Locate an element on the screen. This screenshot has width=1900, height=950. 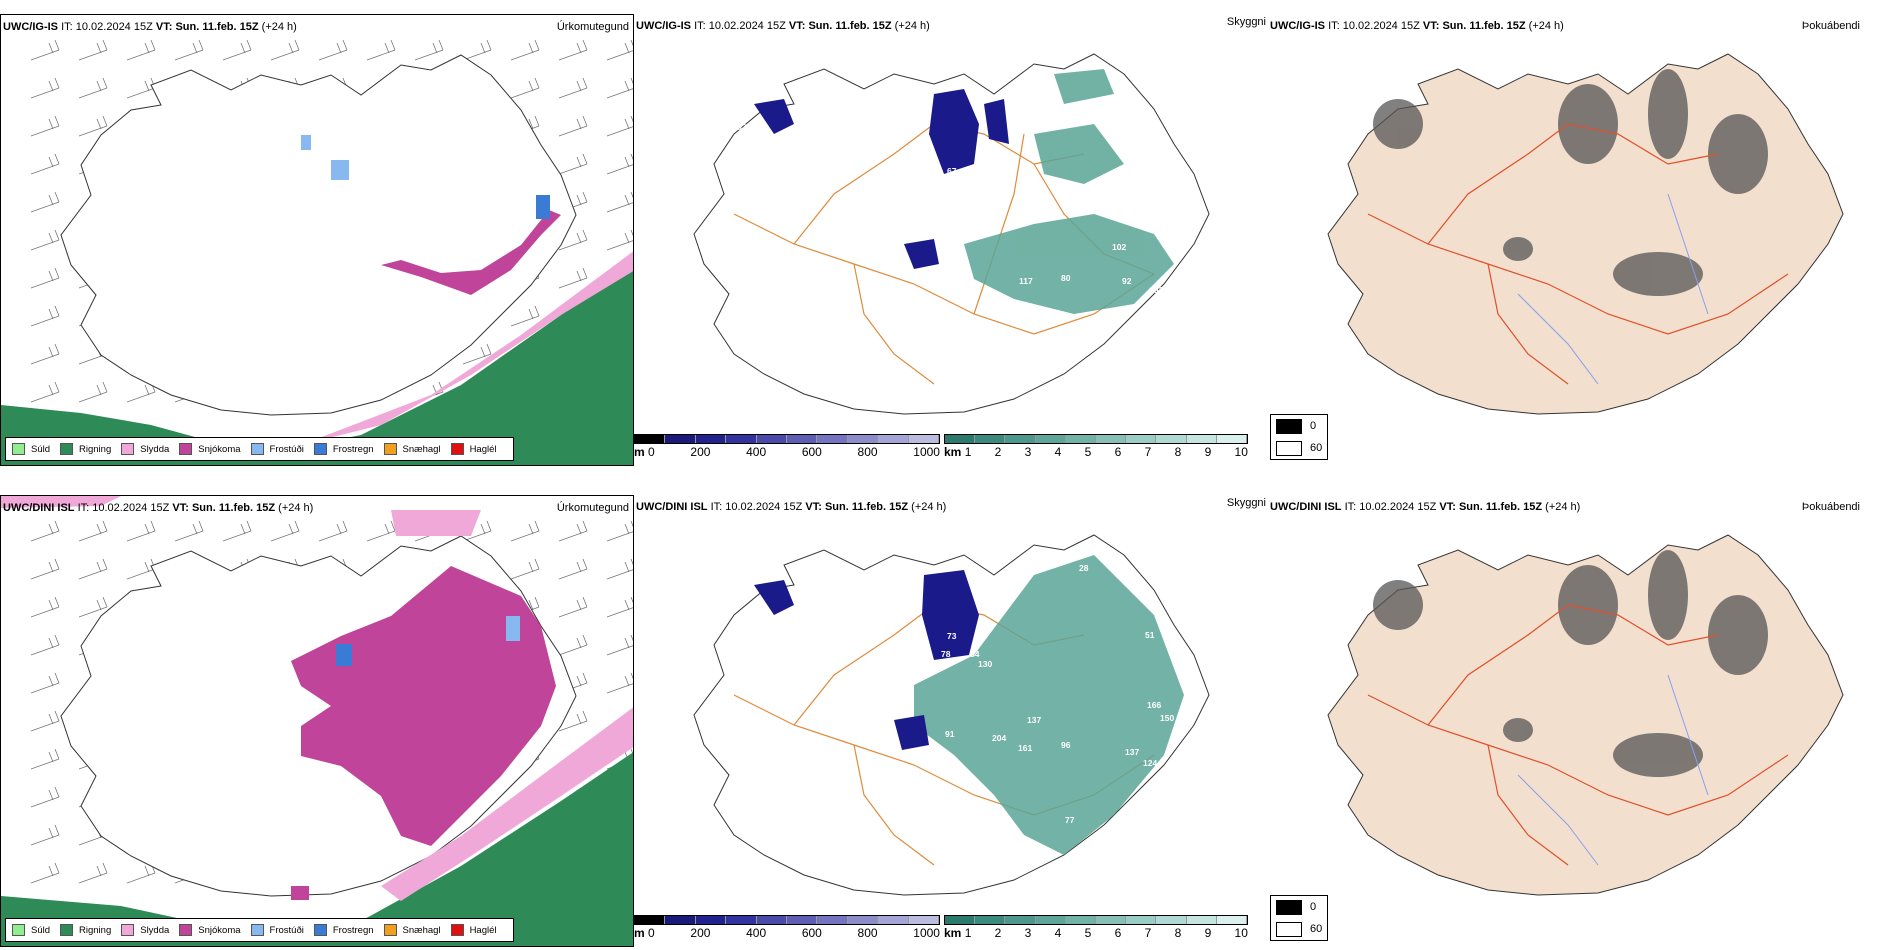
panel-title: Þokuábendi is located at coordinates (1830, 507).